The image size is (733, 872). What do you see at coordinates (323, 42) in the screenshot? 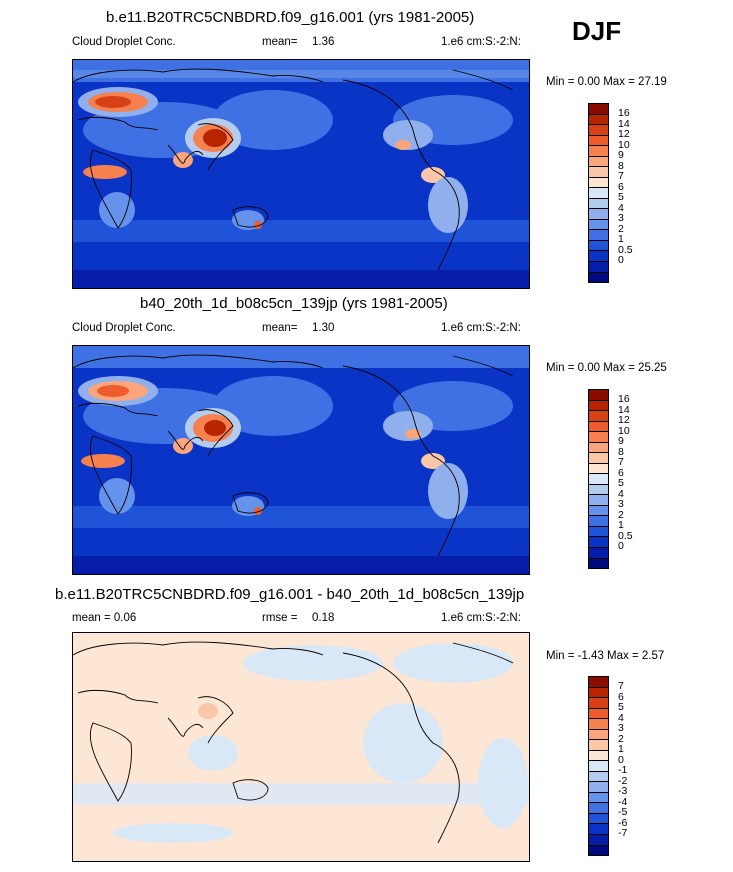
I see `panel-1-mean-value: 1.36` at bounding box center [323, 42].